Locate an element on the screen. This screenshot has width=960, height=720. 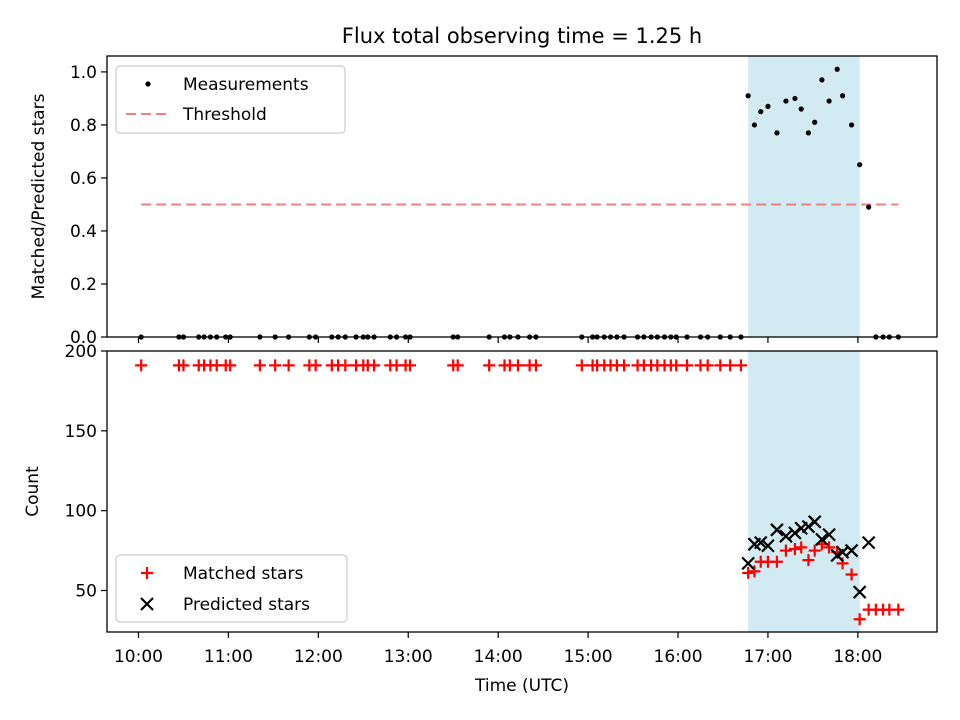
x-tick-label: 13:00 is located at coordinates (408, 657).